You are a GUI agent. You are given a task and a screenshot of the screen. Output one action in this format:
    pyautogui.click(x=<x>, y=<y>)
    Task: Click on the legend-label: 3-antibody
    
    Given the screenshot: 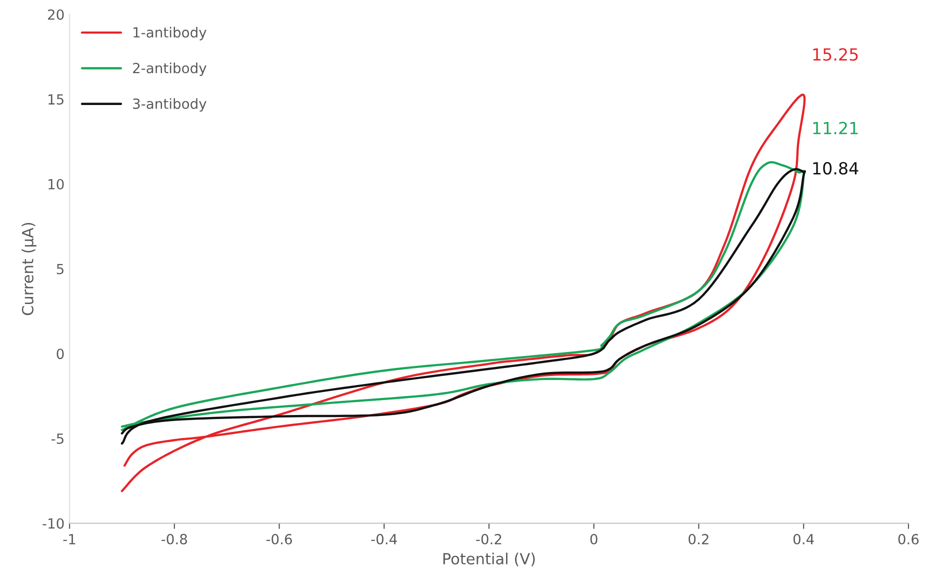 What is the action you would take?
    pyautogui.click(x=169, y=105)
    